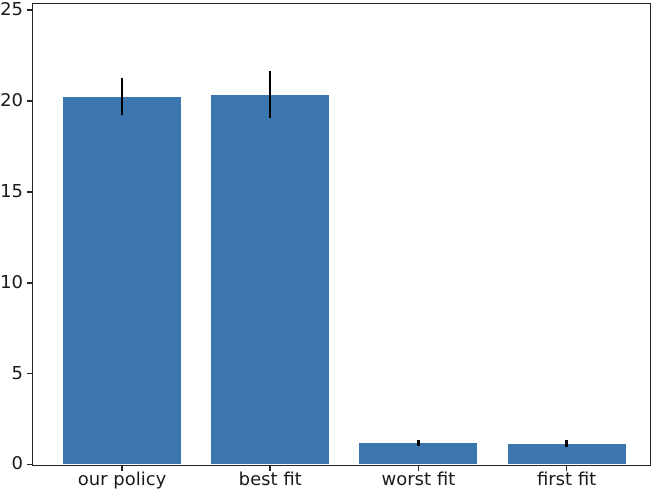 The image size is (655, 497). I want to click on x-tick-label: our policy, so click(122, 480).